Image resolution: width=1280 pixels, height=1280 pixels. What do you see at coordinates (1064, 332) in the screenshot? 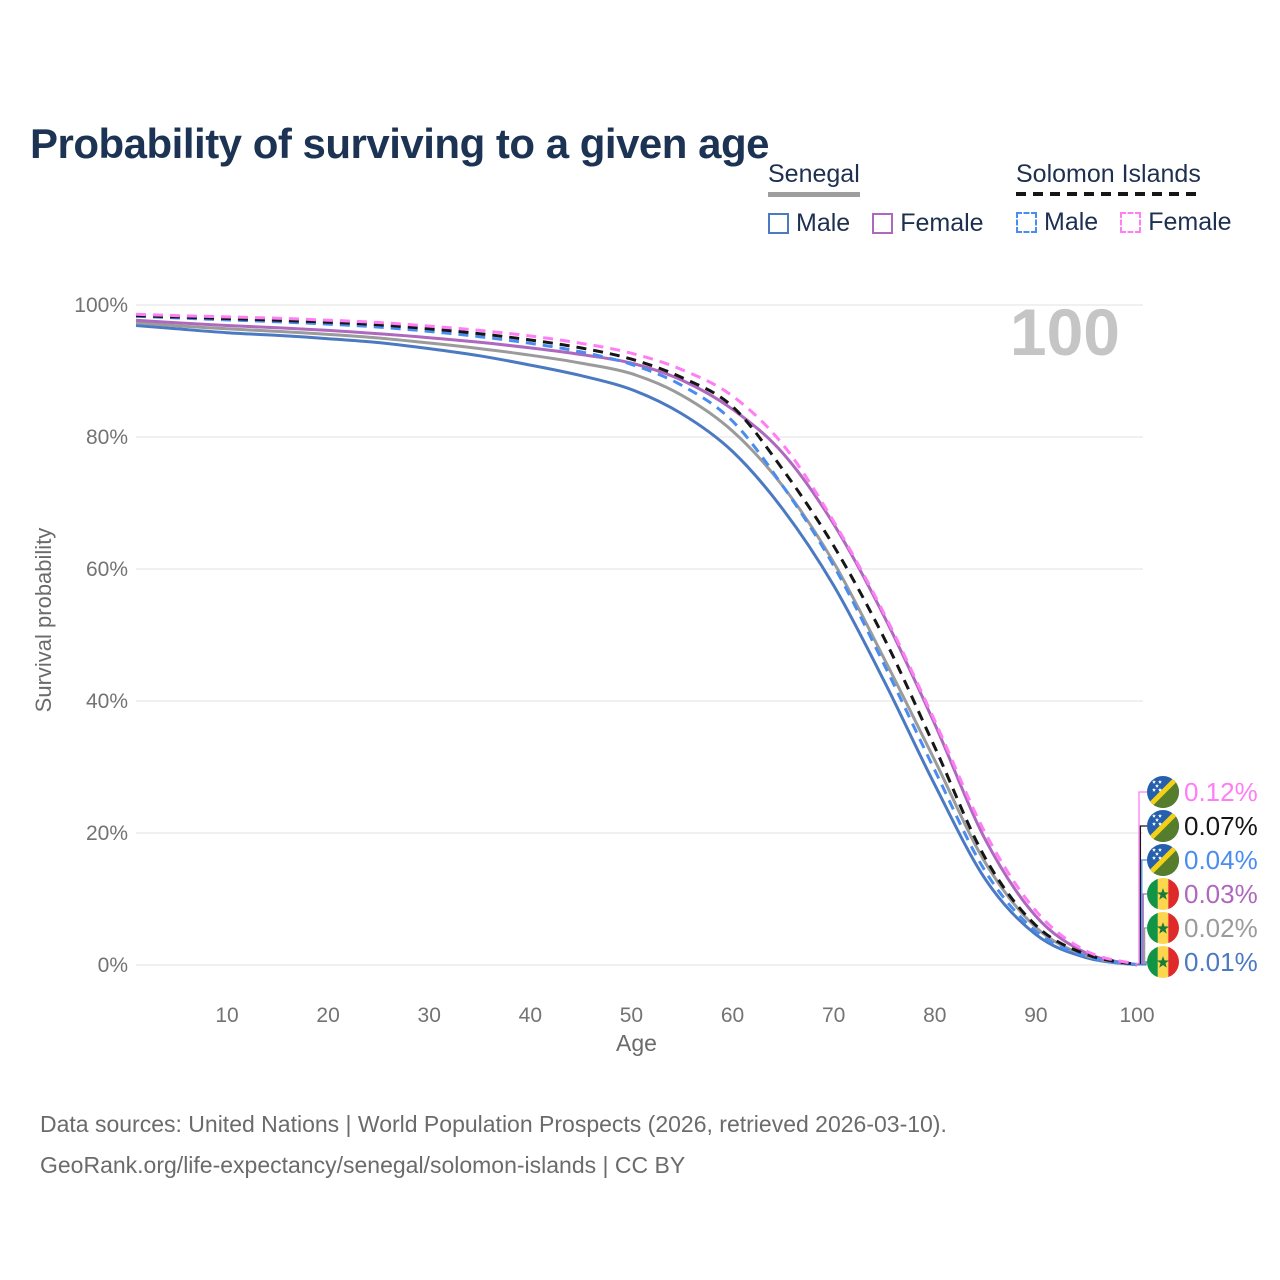
I see `current-age-watermark: 100` at bounding box center [1064, 332].